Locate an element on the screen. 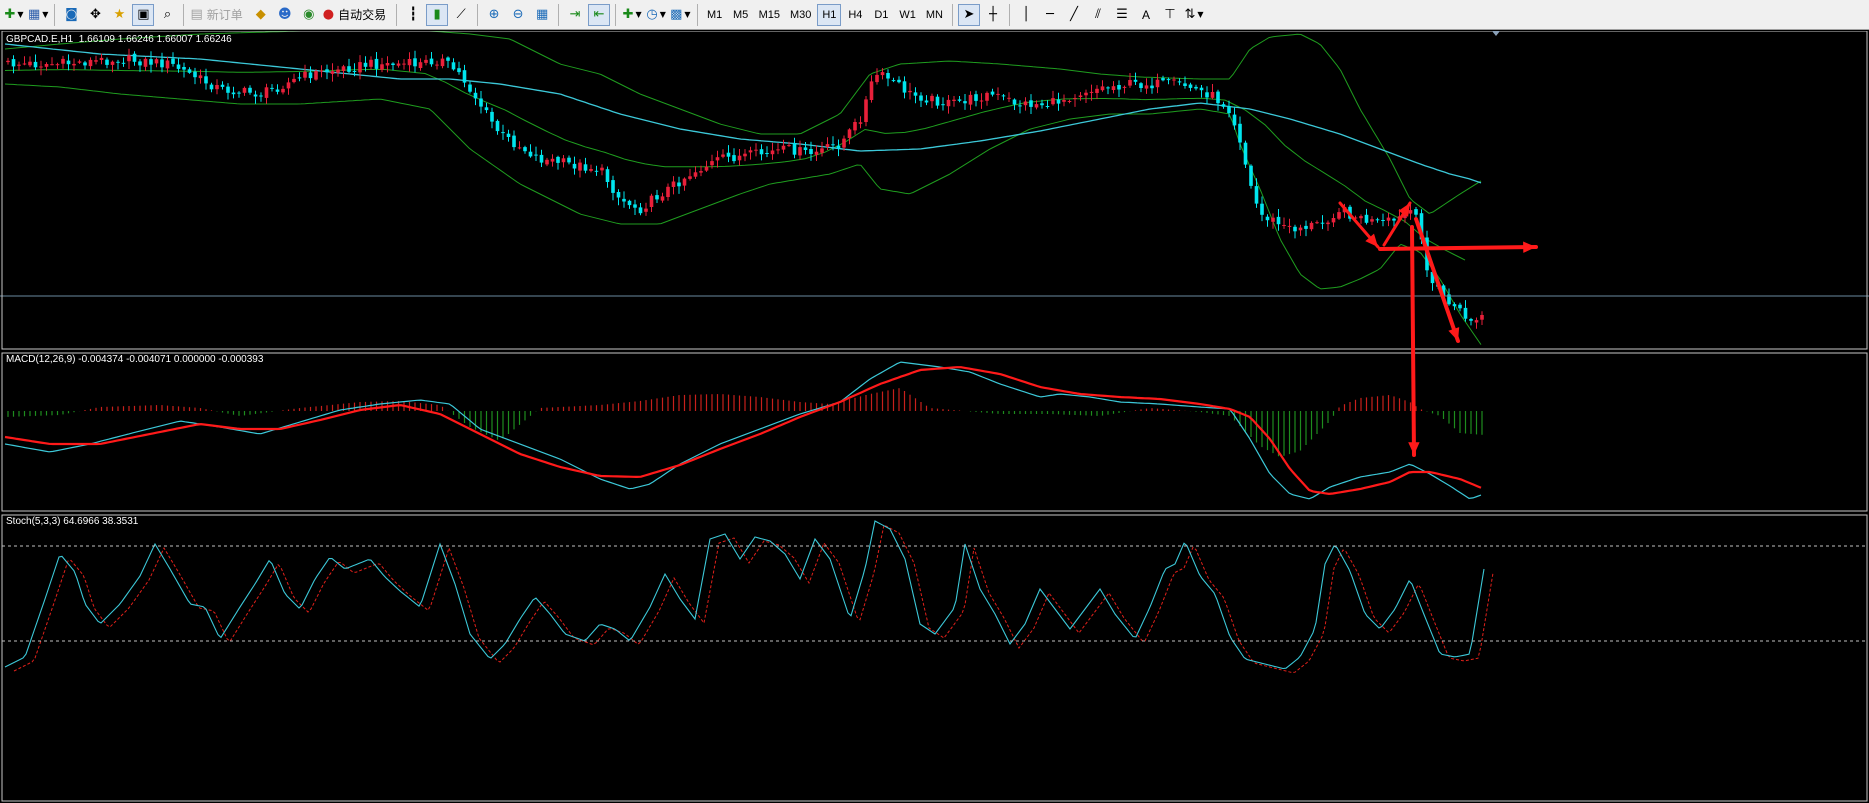 The width and height of the screenshot is (1869, 803). indicators-button: ✚ ▼ is located at coordinates (632, 15).